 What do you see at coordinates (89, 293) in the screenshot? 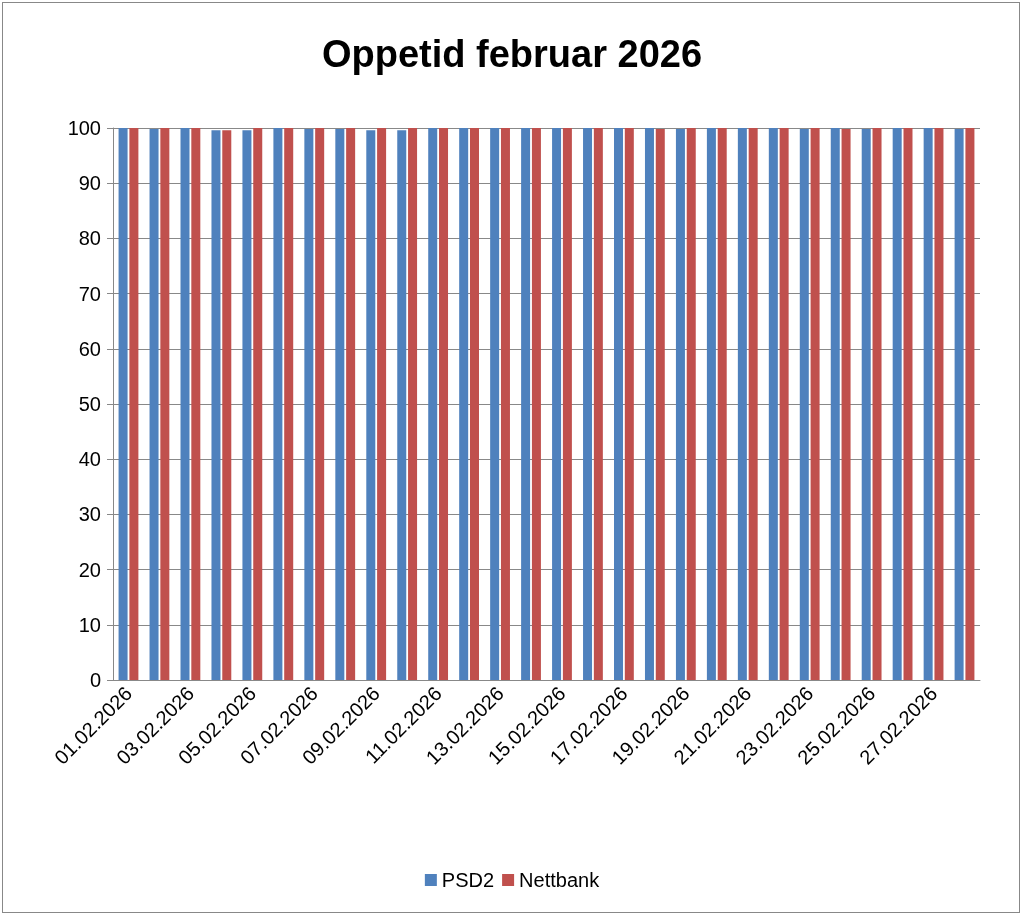
I see `y-tick-label: 70` at bounding box center [89, 293].